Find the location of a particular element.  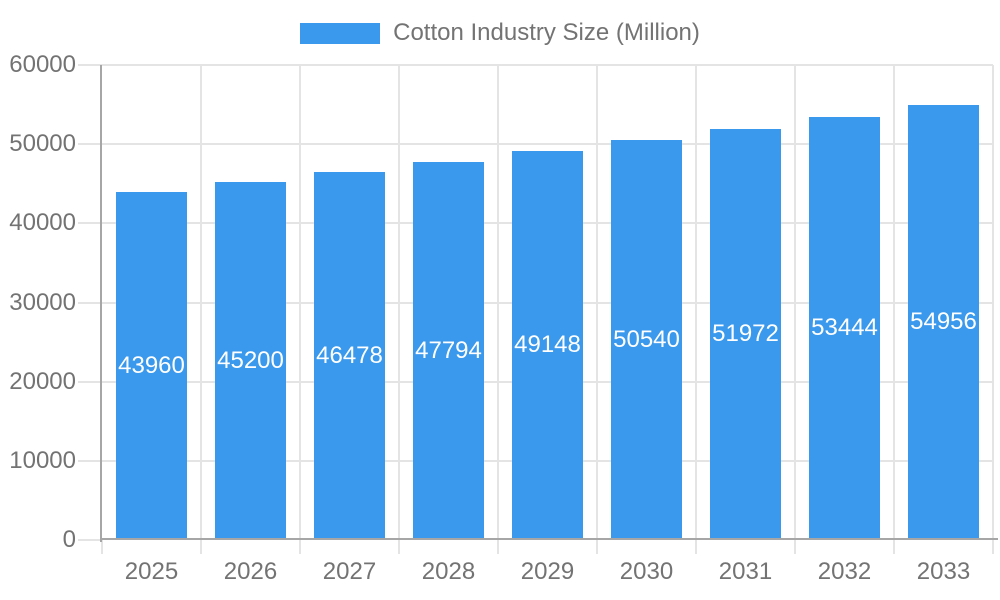

y-axis-label: 60000 is located at coordinates (42, 64).